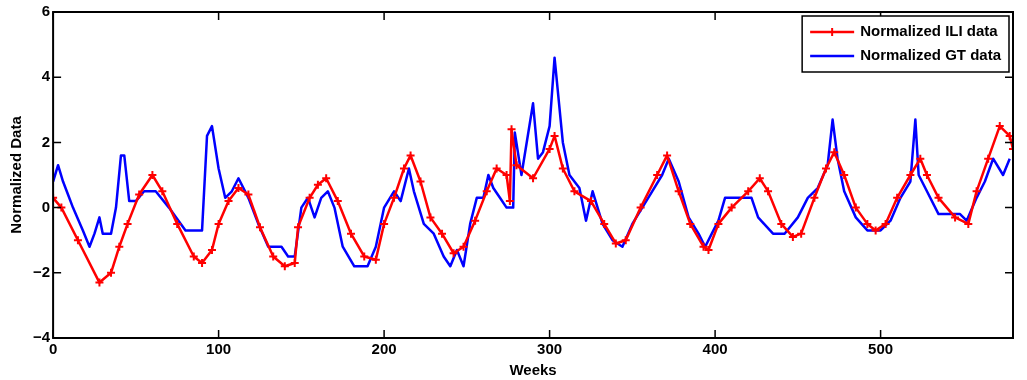 Image resolution: width=1027 pixels, height=380 pixels. I want to click on x-tick-label: 400, so click(715, 349).